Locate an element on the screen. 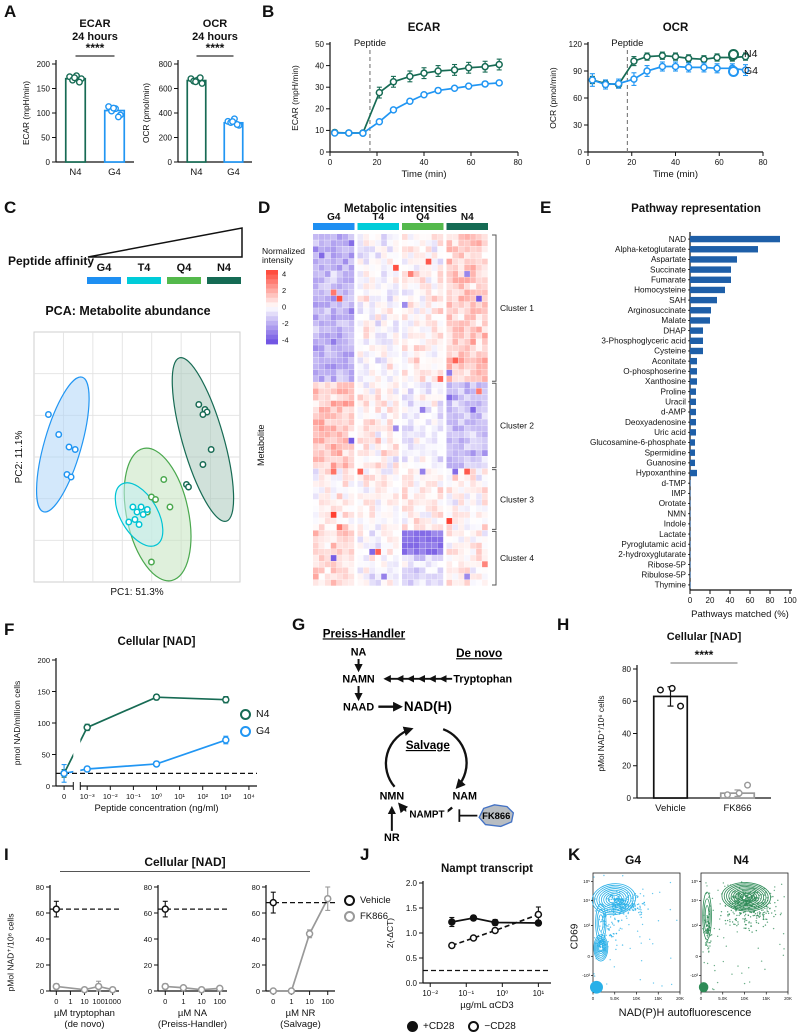 This screenshot has width=800, height=1035. svg-text: 10⁴ is located at coordinates (586, 900).